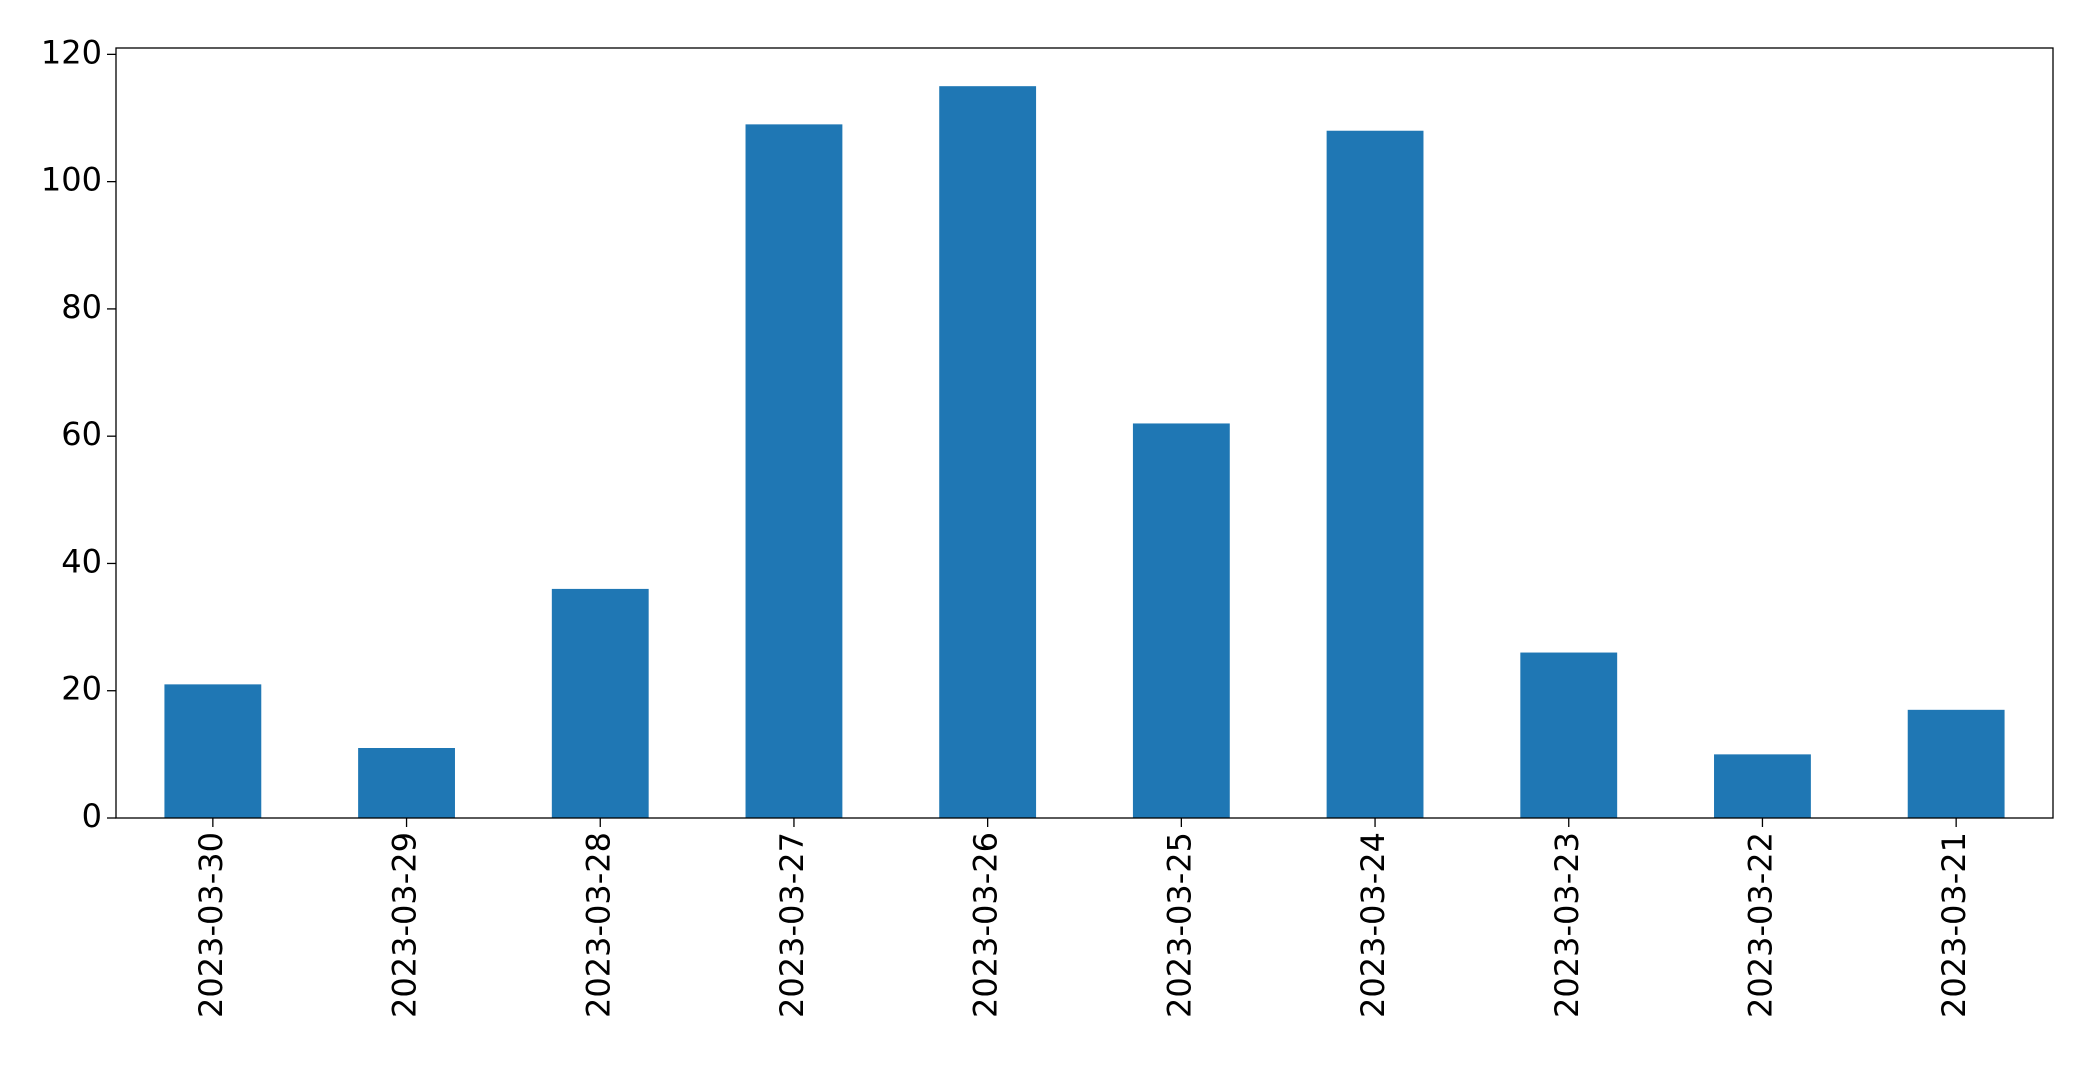 Image resolution: width=2093 pixels, height=1070 pixels. I want to click on x-tick-label: 2023-03-23, so click(1567, 925).